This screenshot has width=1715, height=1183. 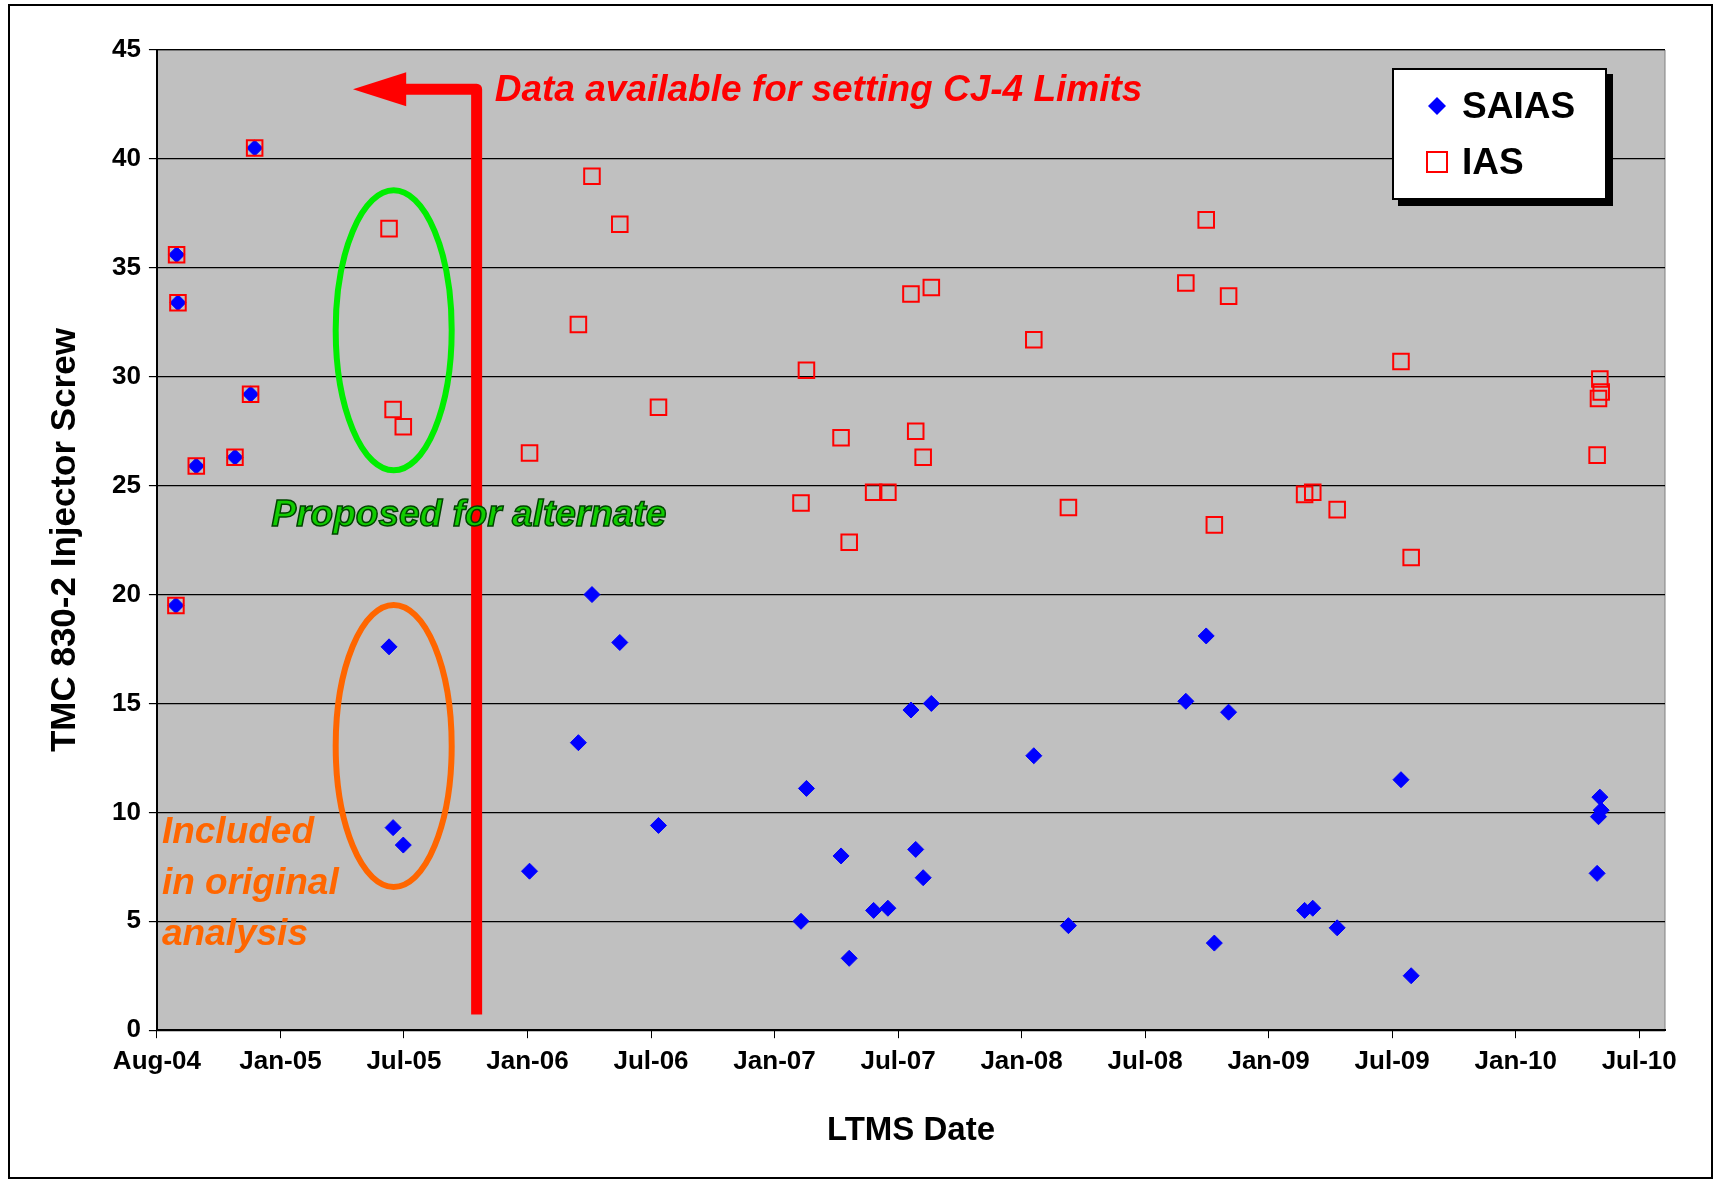 What do you see at coordinates (1493, 162) in the screenshot?
I see `legend-label: IAS` at bounding box center [1493, 162].